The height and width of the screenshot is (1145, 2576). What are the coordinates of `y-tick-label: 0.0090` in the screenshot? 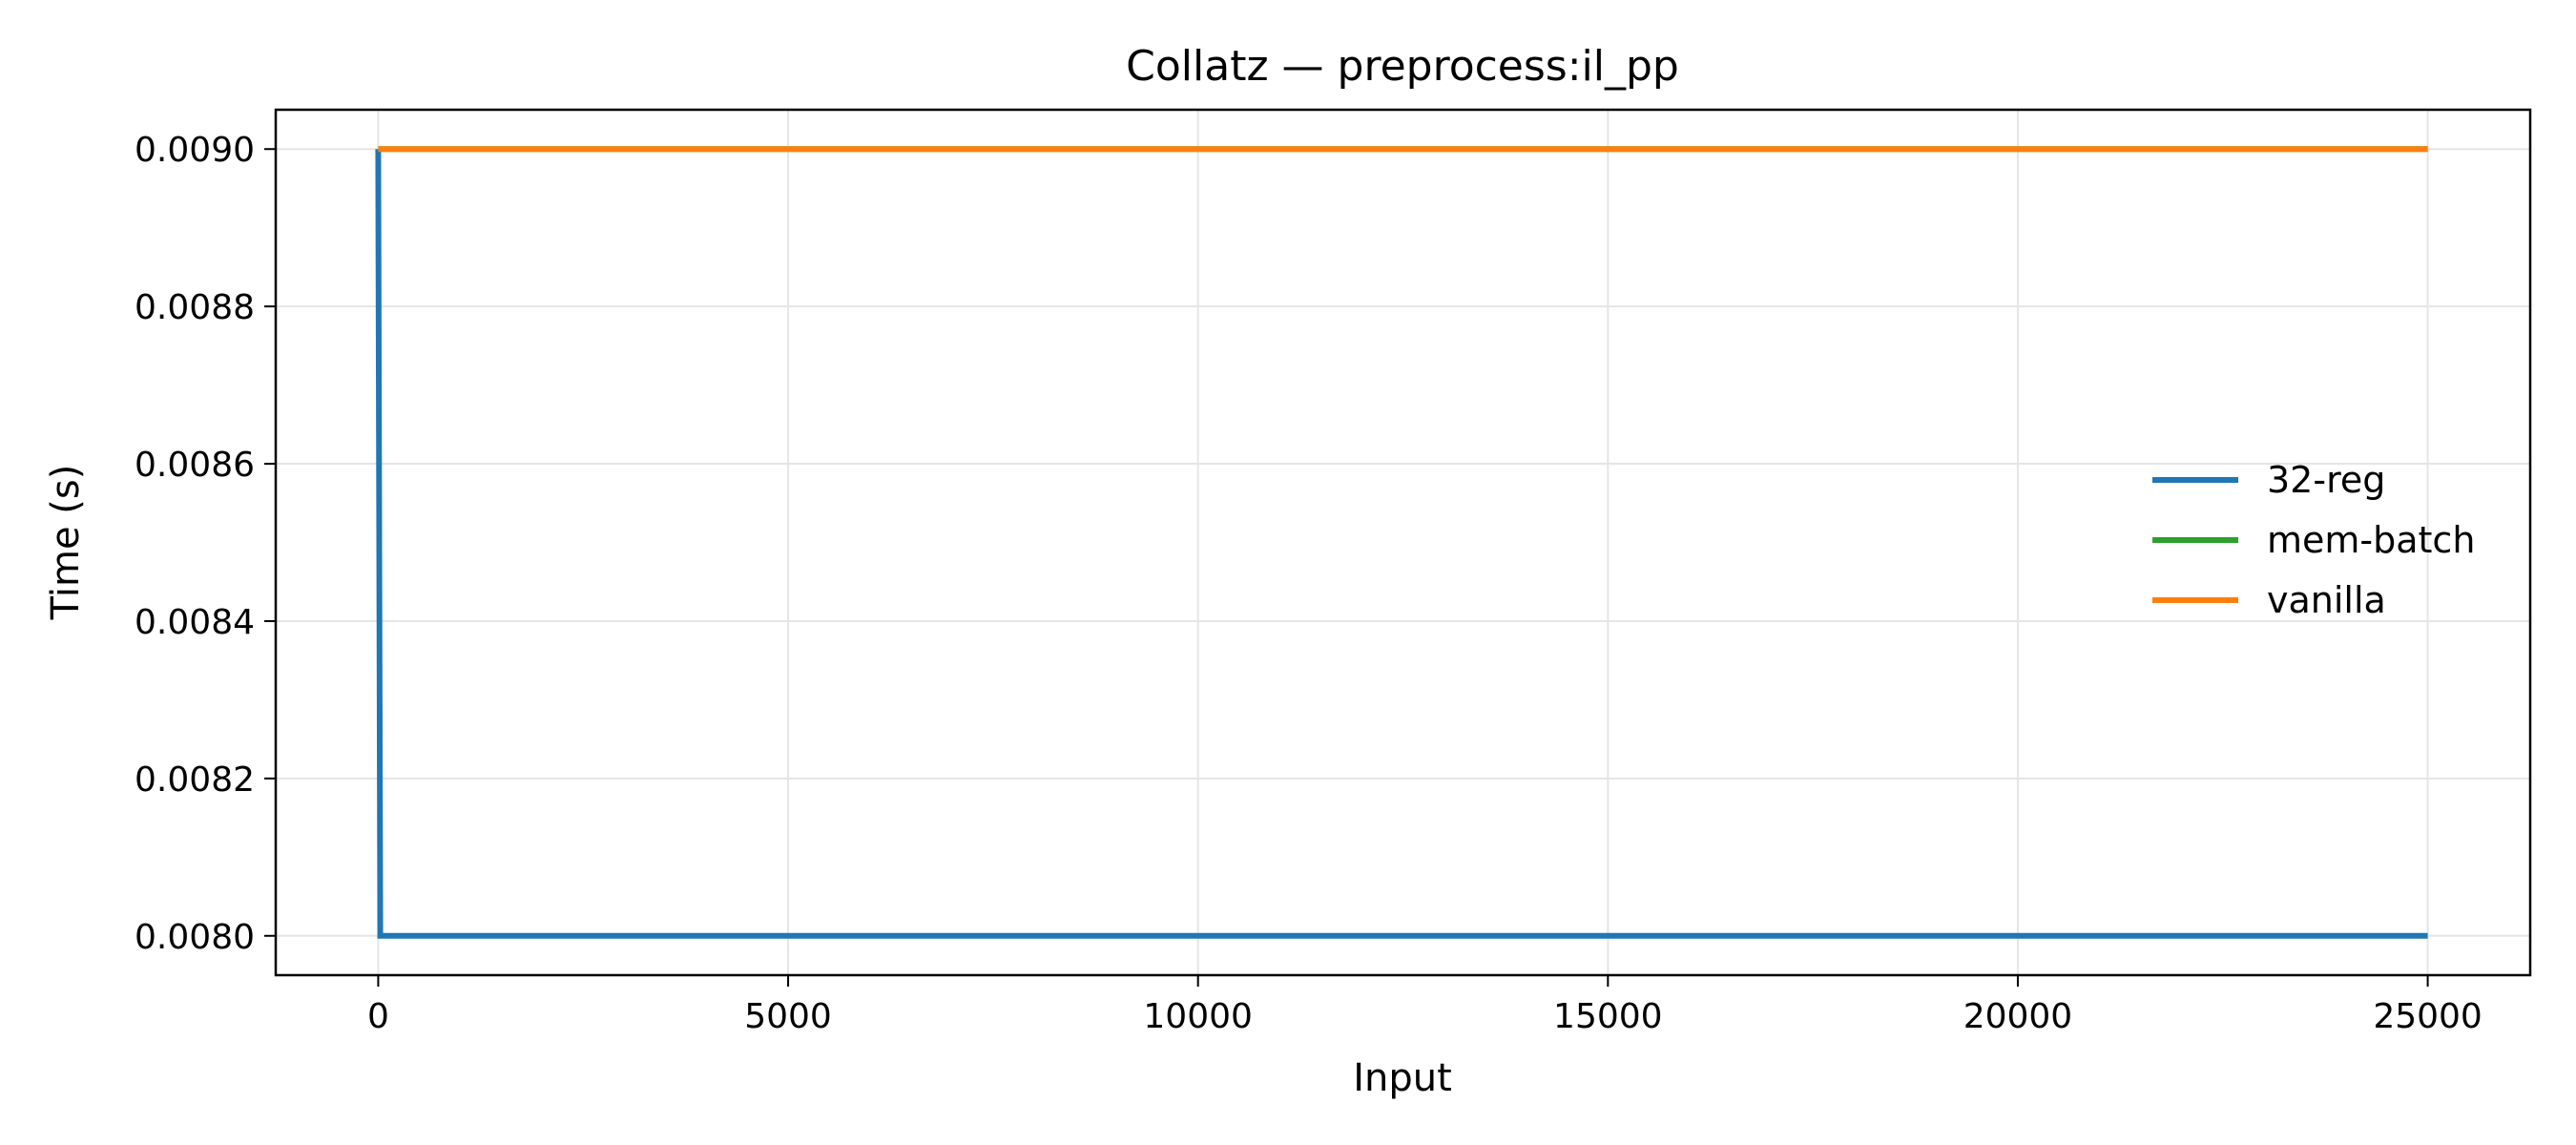 It's located at (195, 151).